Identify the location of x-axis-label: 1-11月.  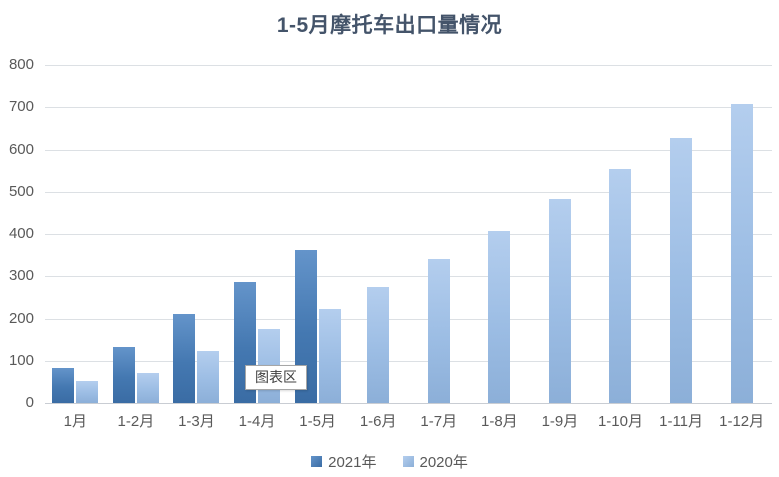
(681, 421).